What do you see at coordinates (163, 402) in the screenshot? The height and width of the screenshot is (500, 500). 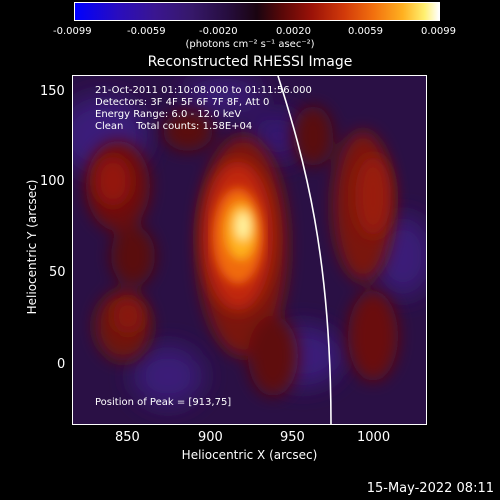 I see `peak-position: Position of Peak = [913,75]` at bounding box center [163, 402].